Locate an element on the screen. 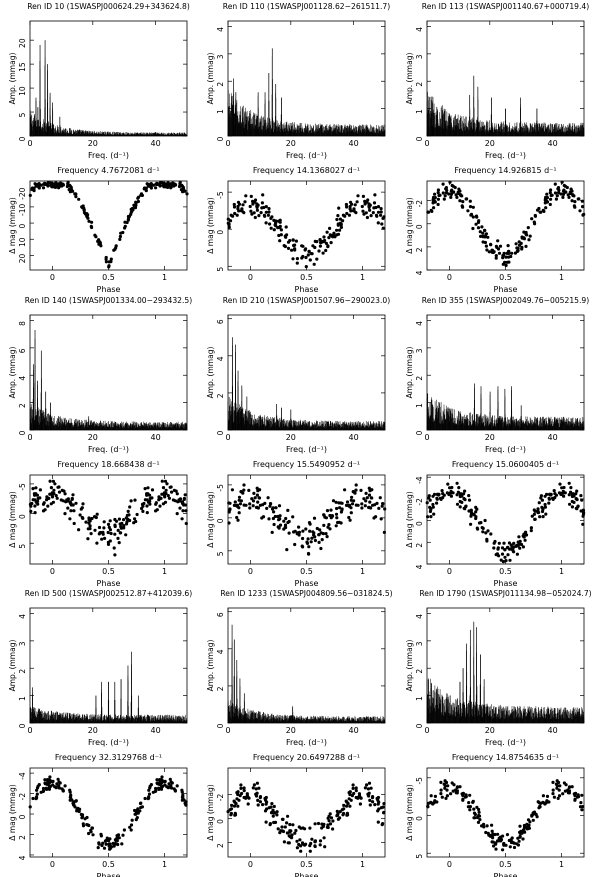 This screenshot has height=877, width=600. phase-ytick-label: -10 is located at coordinates (22, 210).